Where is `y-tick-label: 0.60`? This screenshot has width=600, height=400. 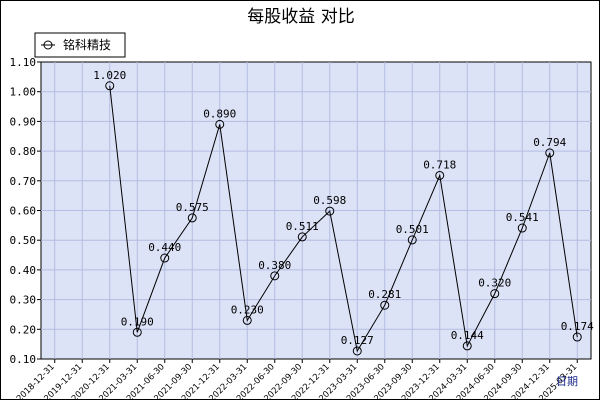 y-tick-label: 0.60 is located at coordinates (23, 211).